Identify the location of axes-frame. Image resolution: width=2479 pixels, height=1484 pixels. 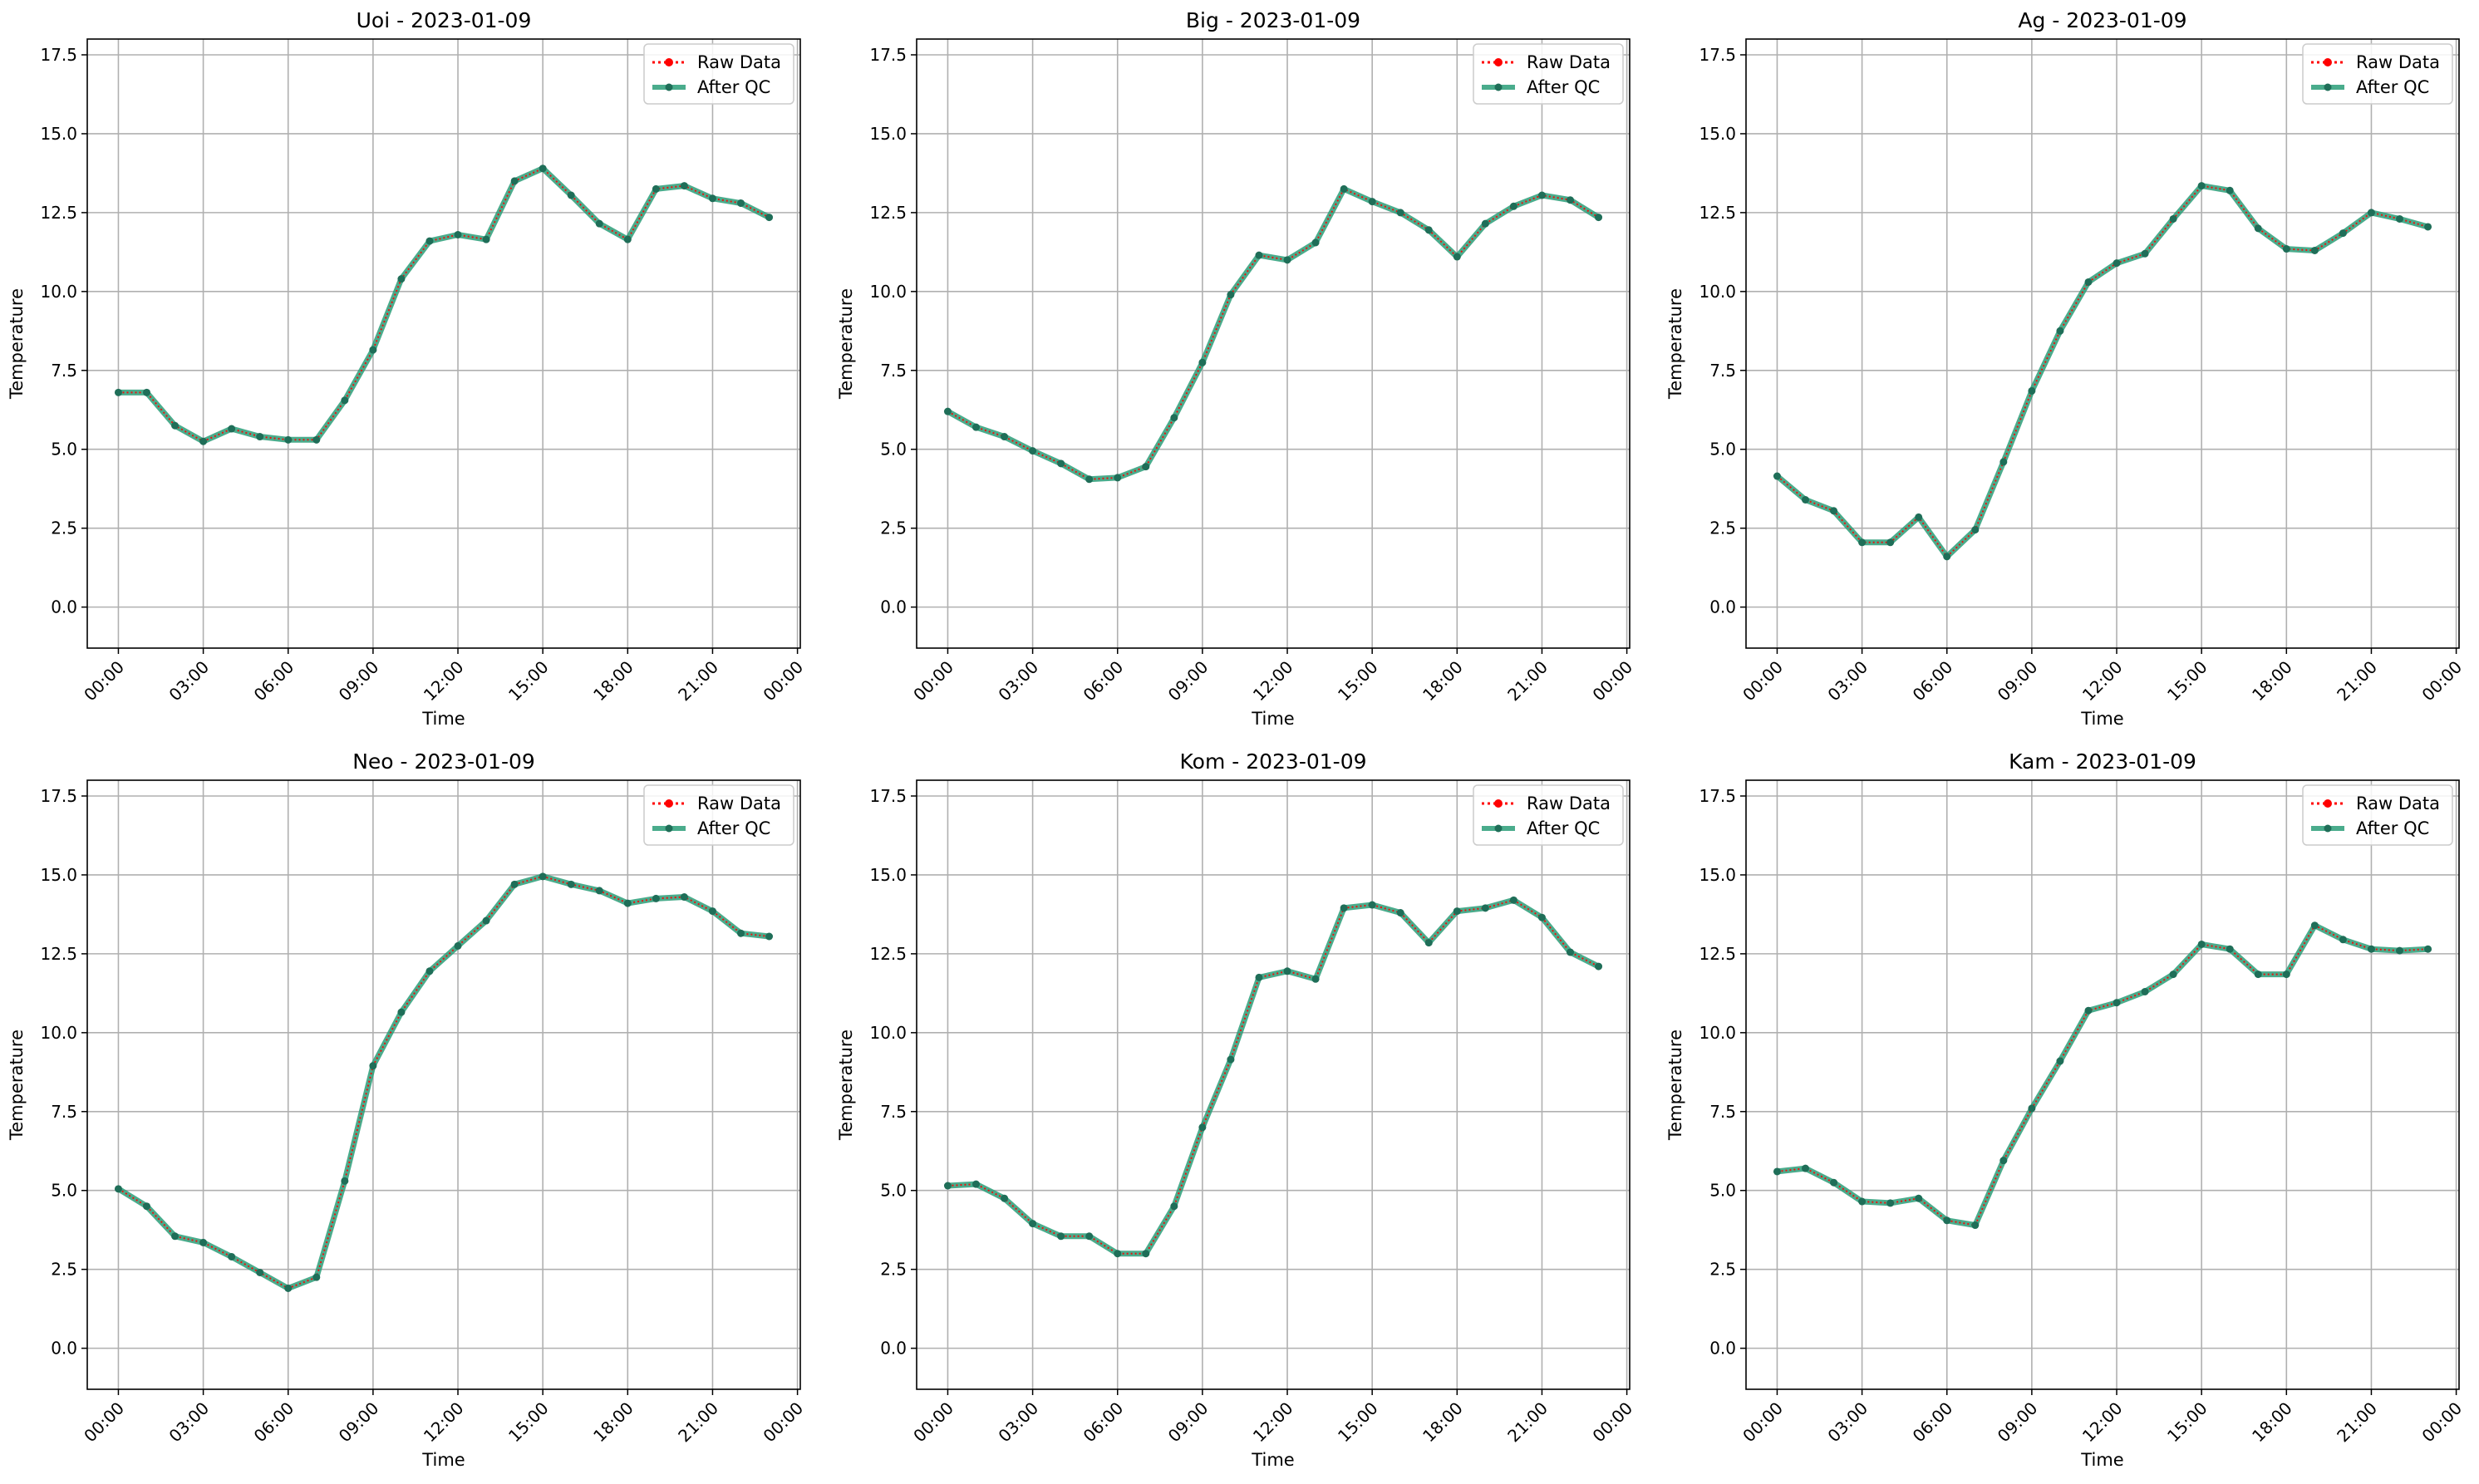
(2103, 1084).